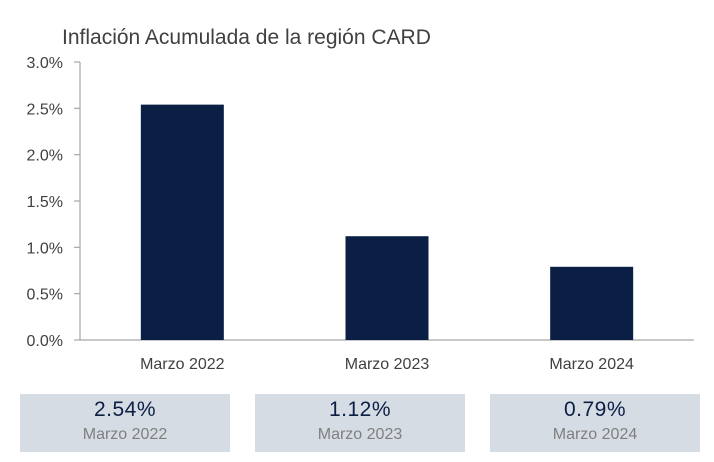  I want to click on x-category-label: Marzo 2022, so click(182, 364).